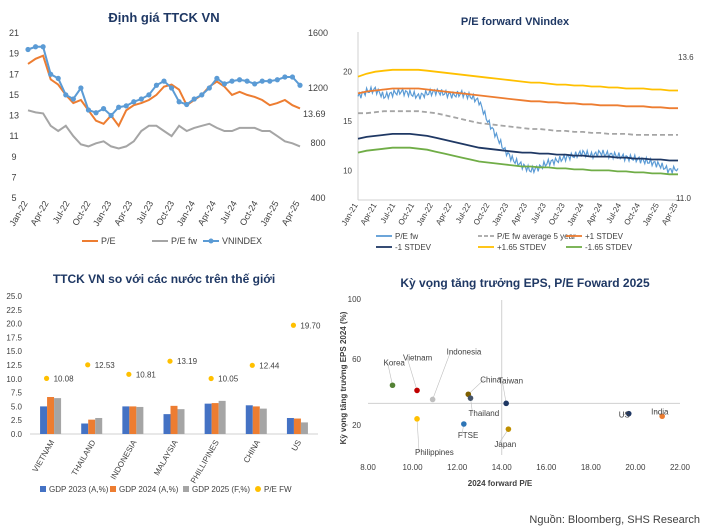 Image resolution: width=708 pixels, height=529 pixels. Describe the element at coordinates (350, 214) in the screenshot. I see `chart2-x-tick: Jan-21` at that location.